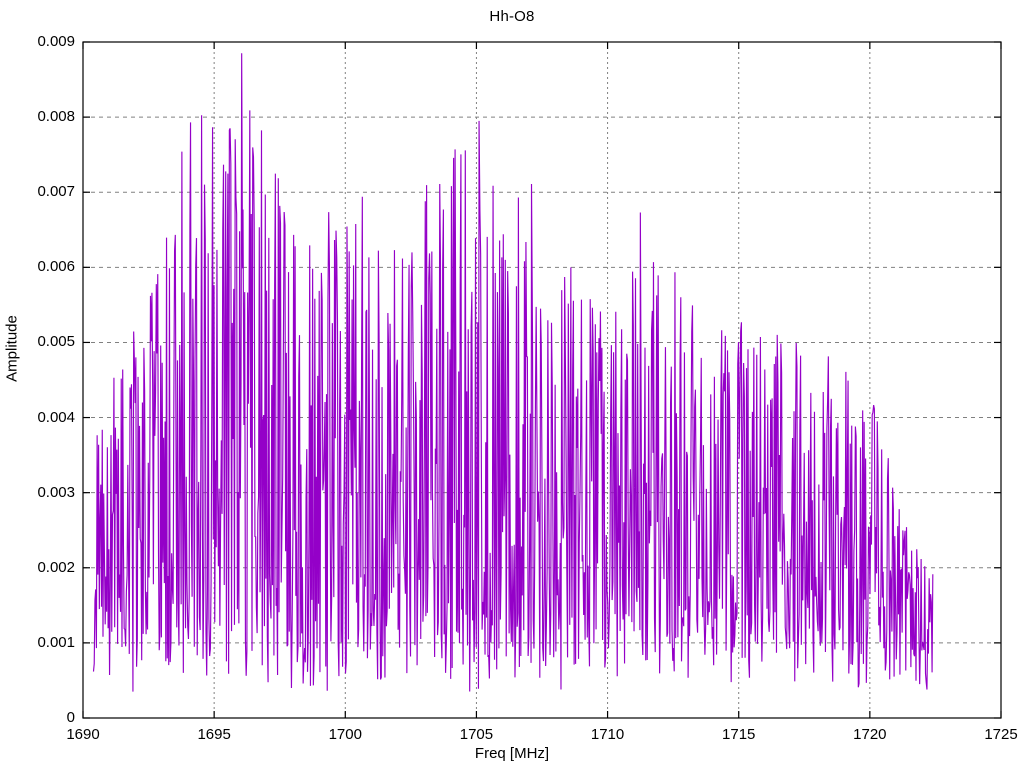 The image size is (1024, 768). Describe the element at coordinates (214, 734) in the screenshot. I see `x-tick-label: 1695` at that location.